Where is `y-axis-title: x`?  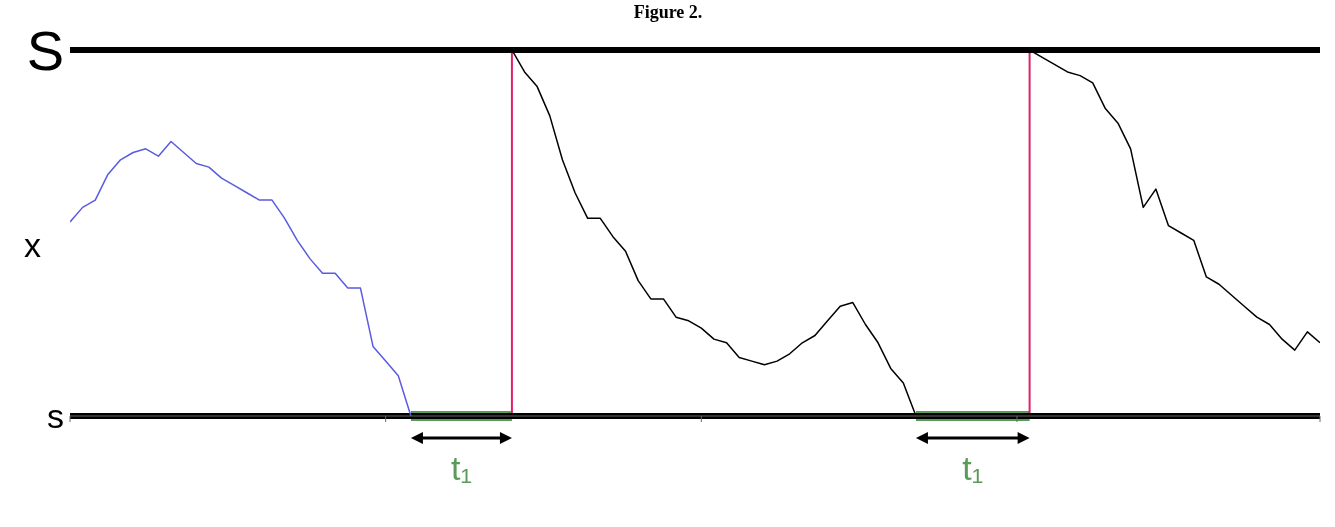 y-axis-title: x is located at coordinates (32, 245).